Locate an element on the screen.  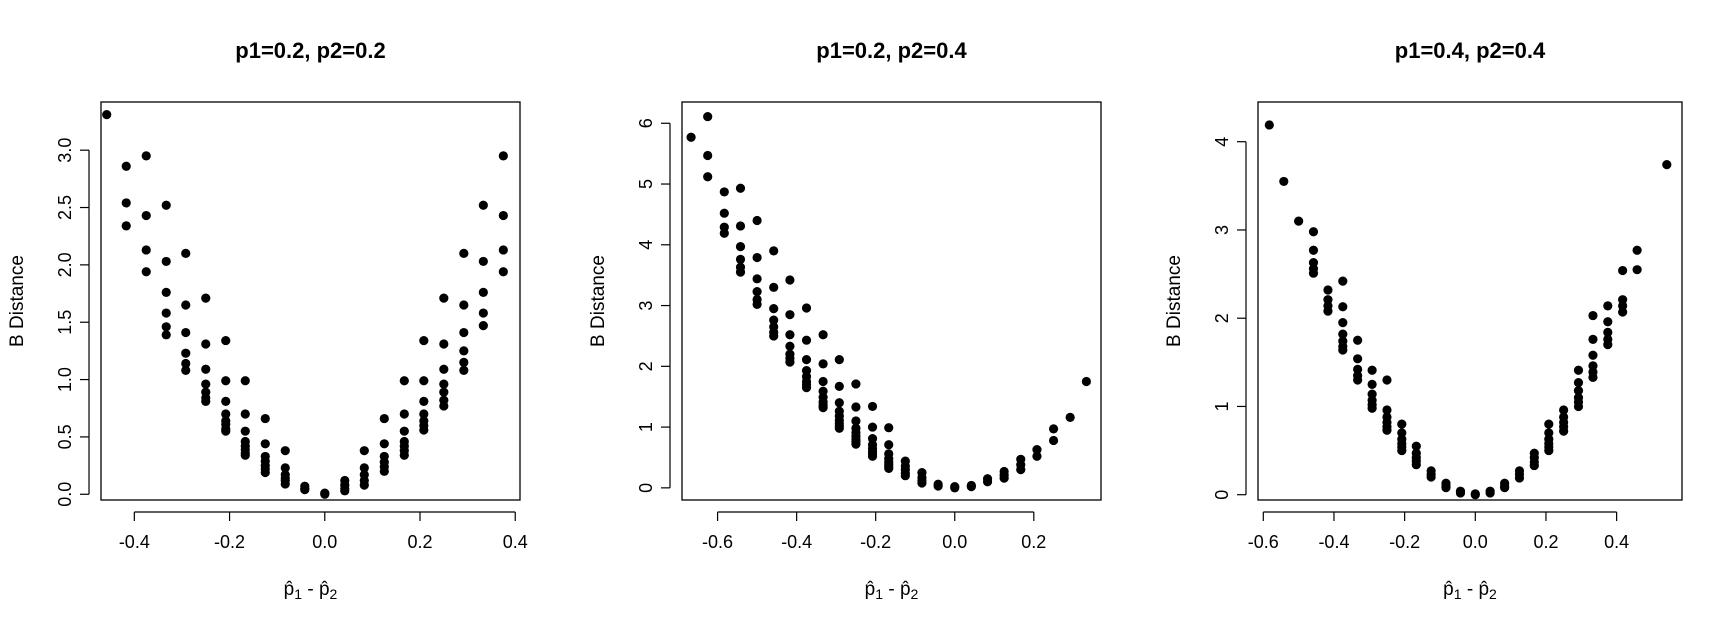
x-axis: -0.4 -0.2 0.0 0.2 0.4 is located at coordinates (323, 531).